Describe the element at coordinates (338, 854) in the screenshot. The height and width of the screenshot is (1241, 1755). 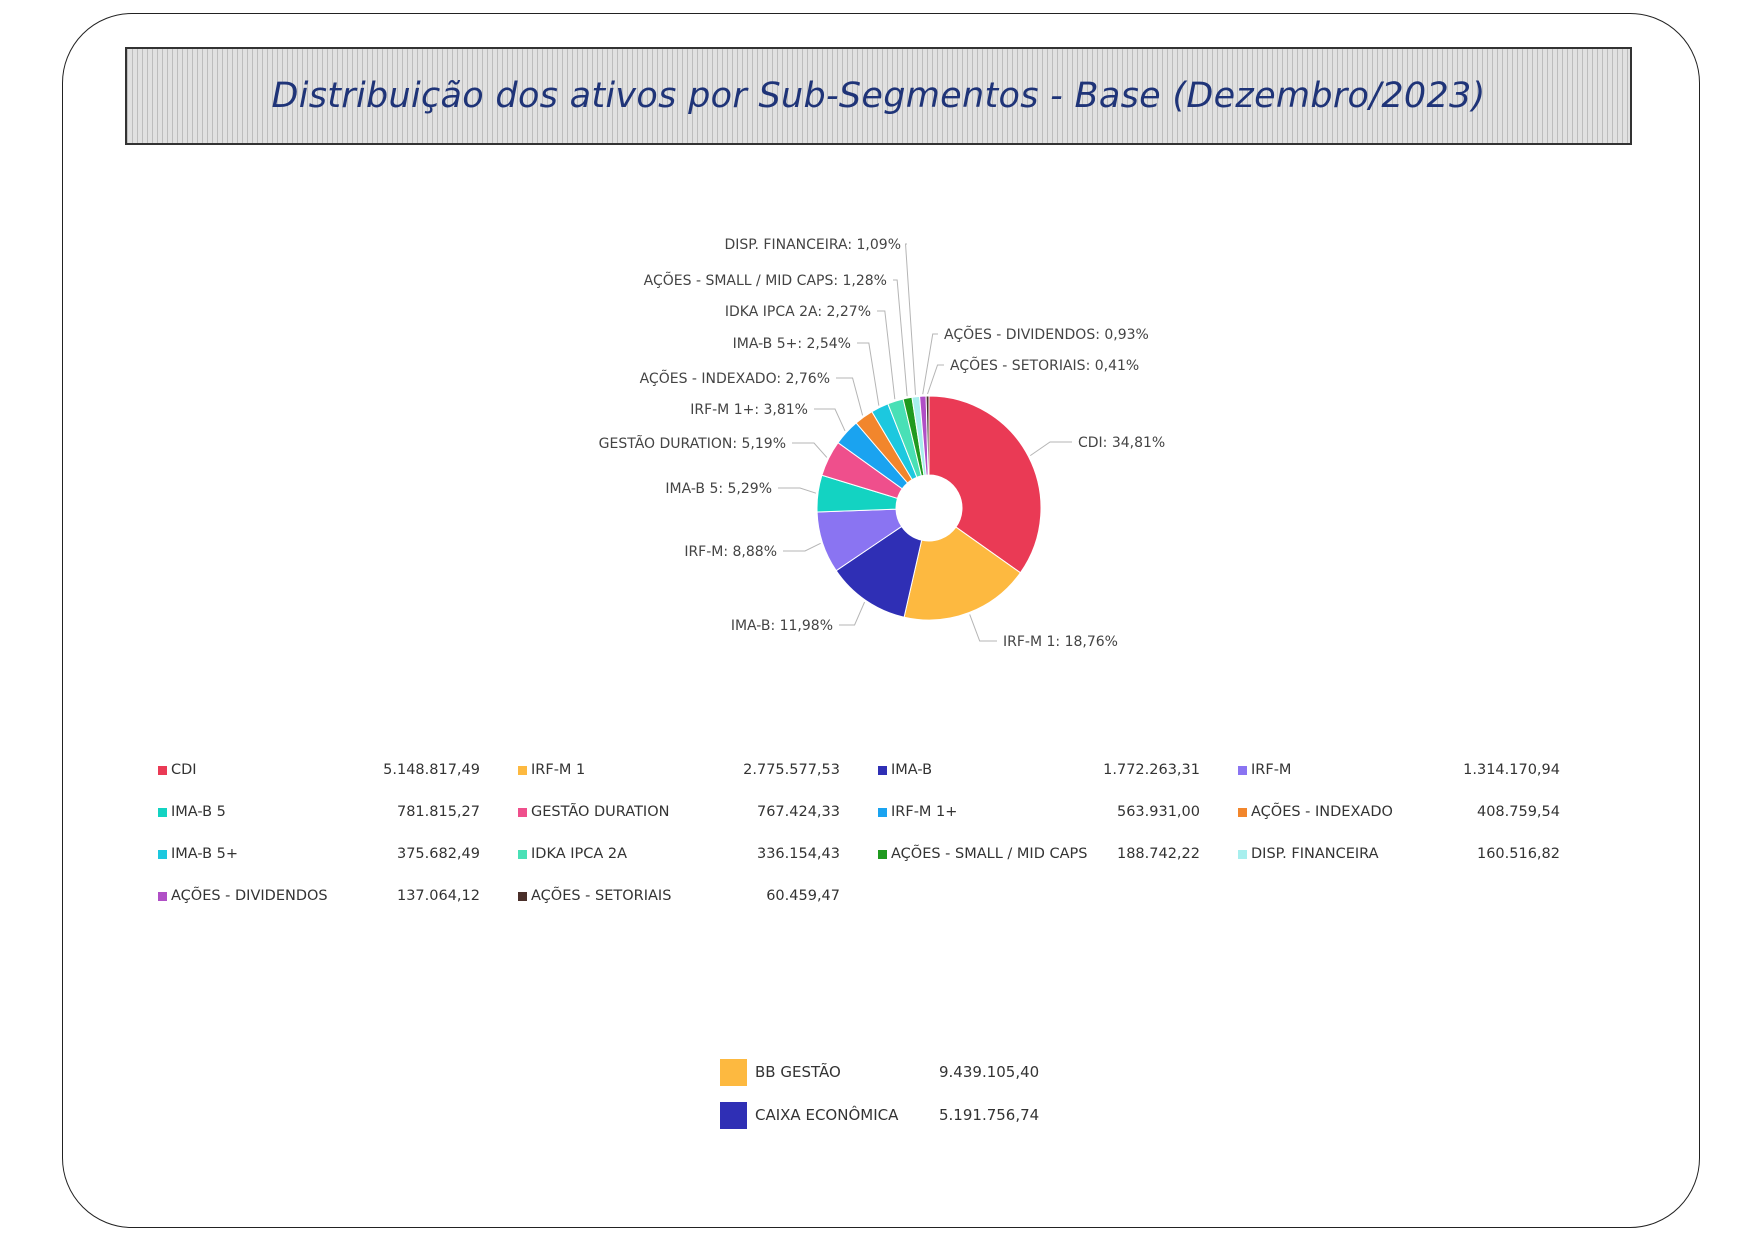
I see `legend-item: IMA-B 5+ 375.682,49` at that location.